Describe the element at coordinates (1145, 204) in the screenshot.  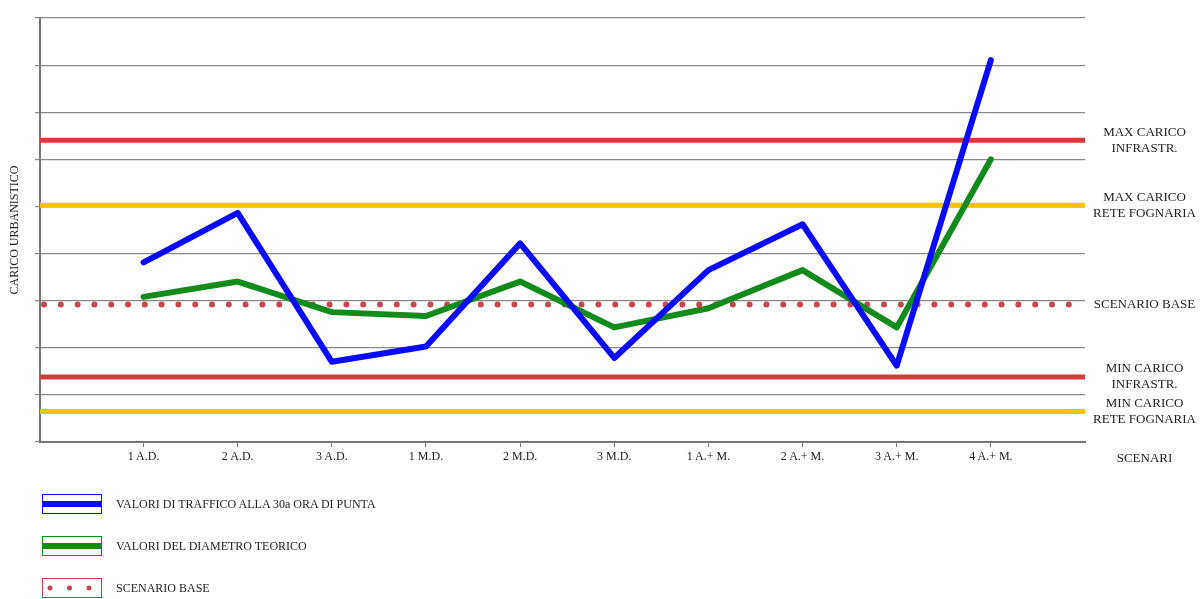
I see `ref-line-label: MAX CARICO RETE FOGNARIA` at that location.